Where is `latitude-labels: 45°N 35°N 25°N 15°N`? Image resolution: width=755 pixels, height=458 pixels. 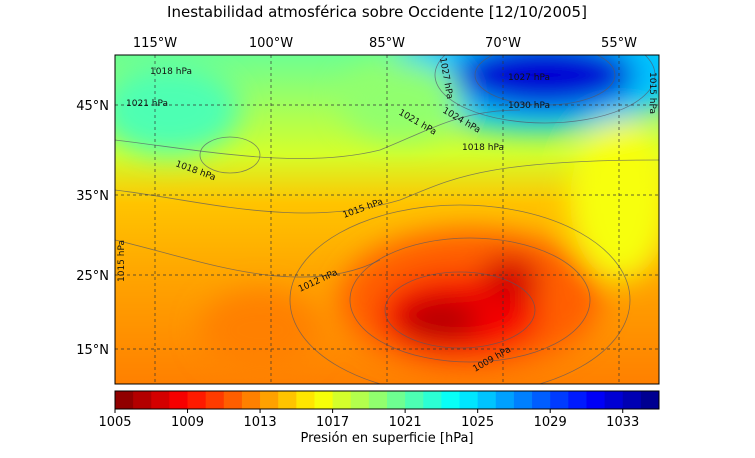 latitude-labels: 45°N 35°N 25°N 15°N is located at coordinates (92, 228).